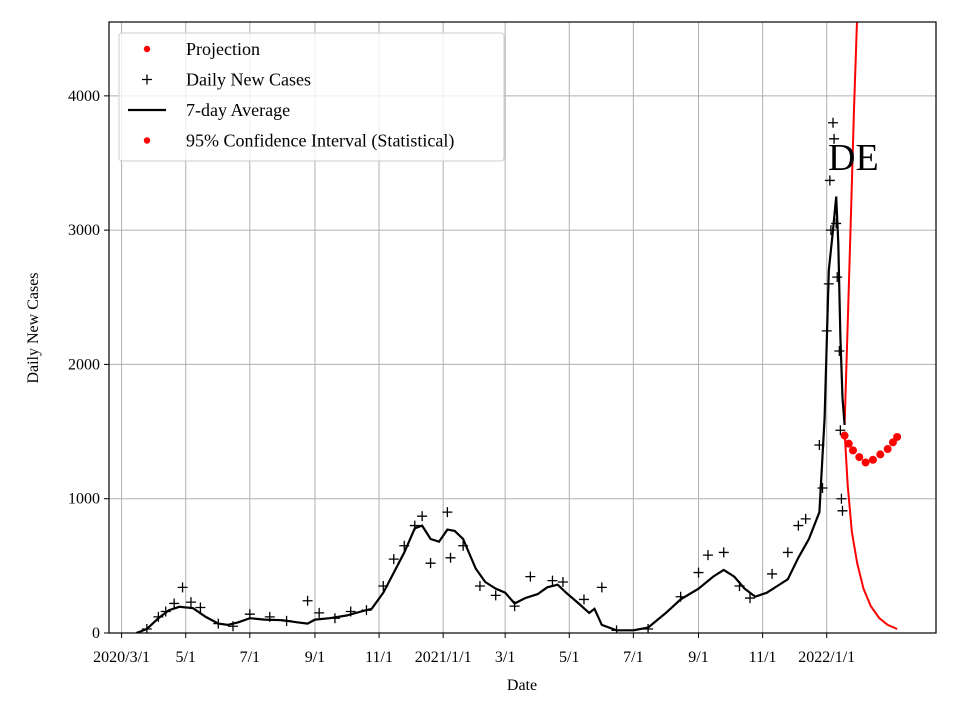 The height and width of the screenshot is (720, 960). Describe the element at coordinates (320, 141) in the screenshot. I see `legend-label: 95% Confidence Interval (Statistical)` at that location.